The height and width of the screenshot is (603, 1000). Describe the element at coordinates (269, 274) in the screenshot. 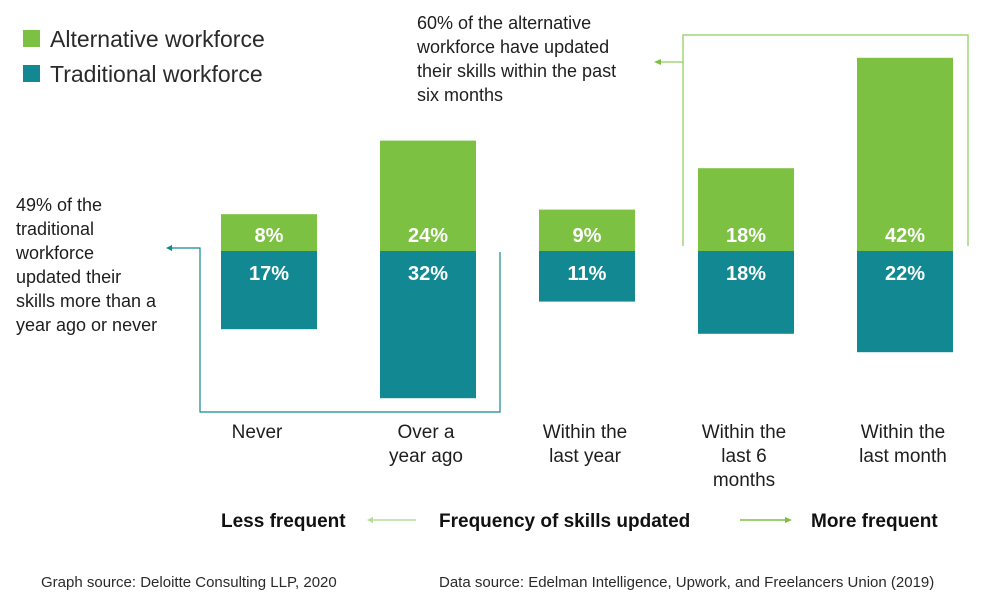

I see `value-label-traditional-1: 17%` at that location.